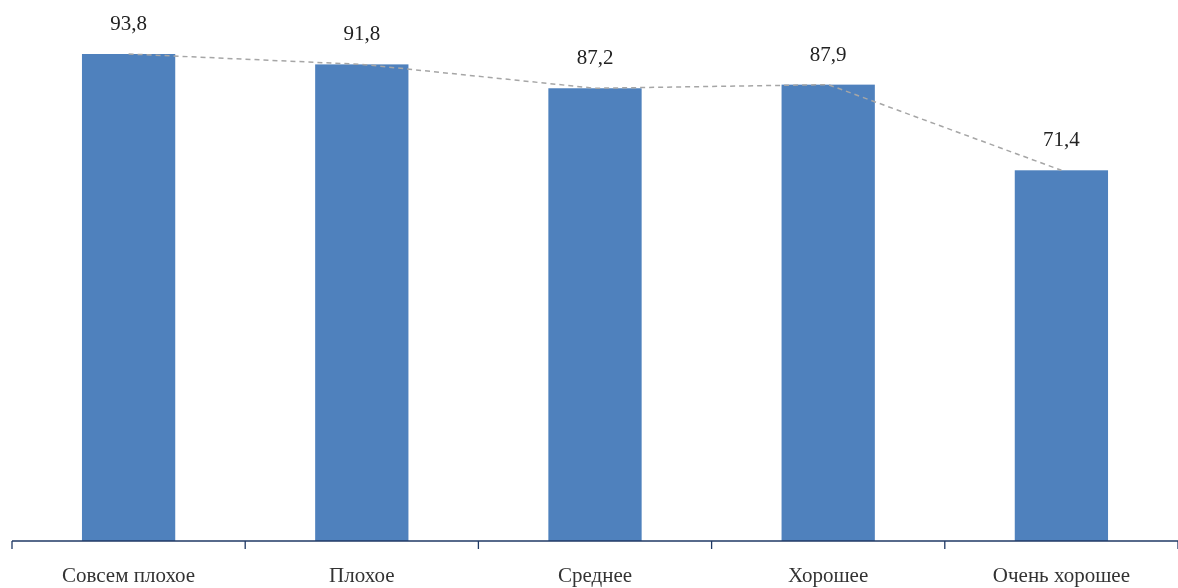 This screenshot has height=588, width=1178. I want to click on data-label: 91,8, so click(362, 33).